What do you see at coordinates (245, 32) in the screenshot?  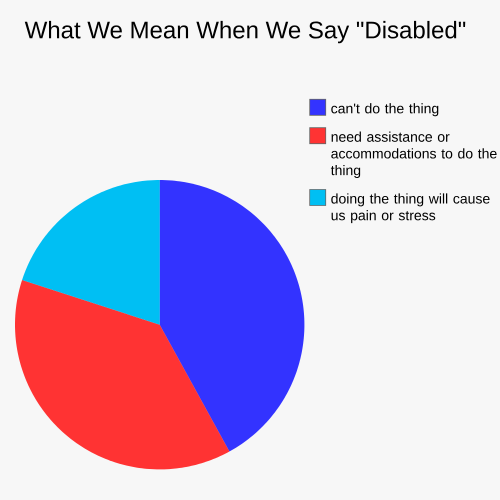 I see `chart-title: What We Mean When We Say "Disabled"` at bounding box center [245, 32].